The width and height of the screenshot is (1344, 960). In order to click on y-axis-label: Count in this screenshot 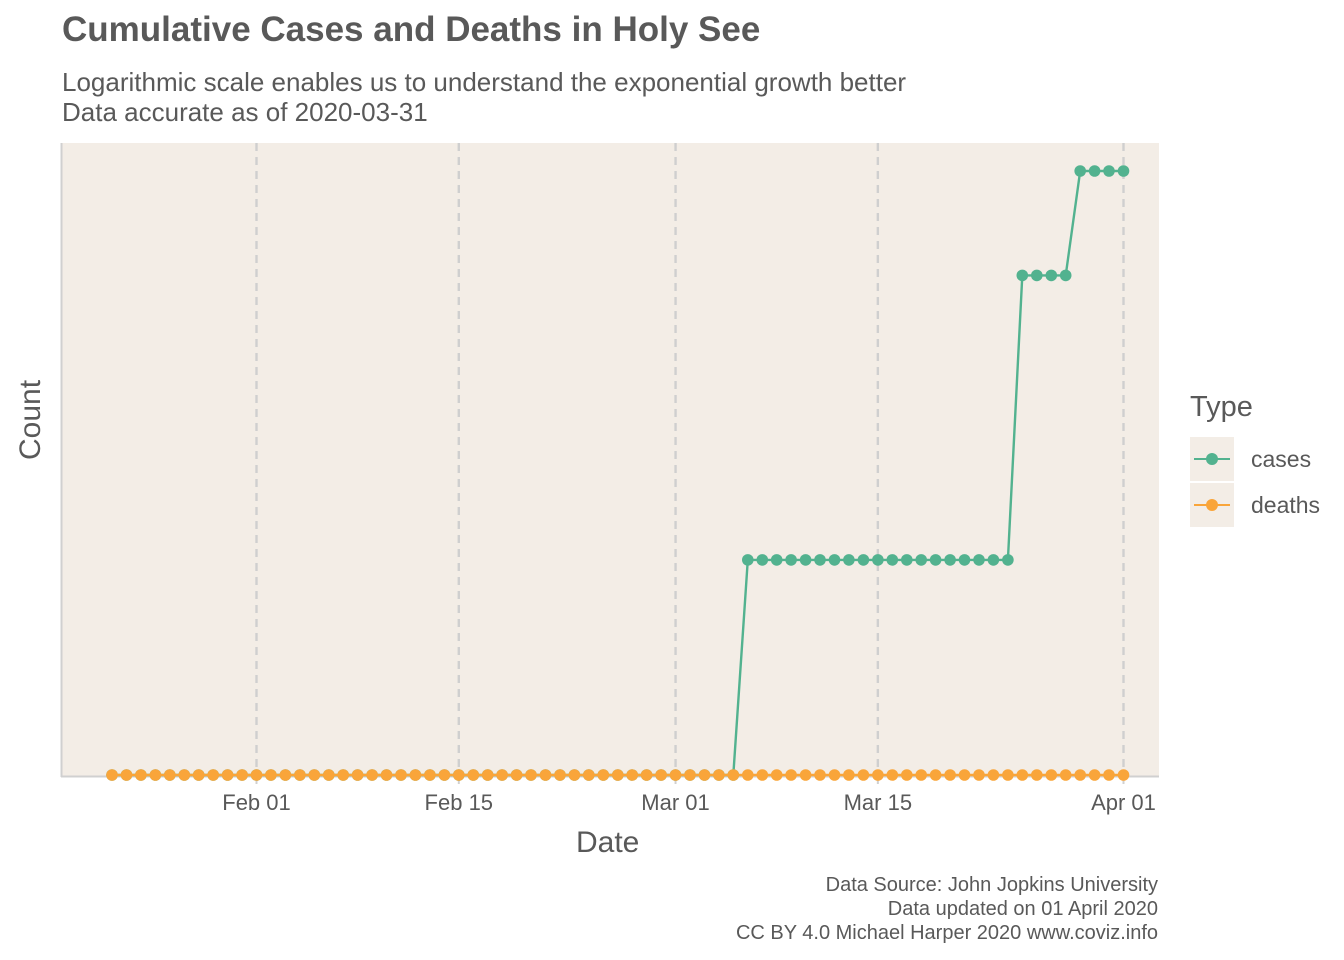, I will do `click(30, 419)`.